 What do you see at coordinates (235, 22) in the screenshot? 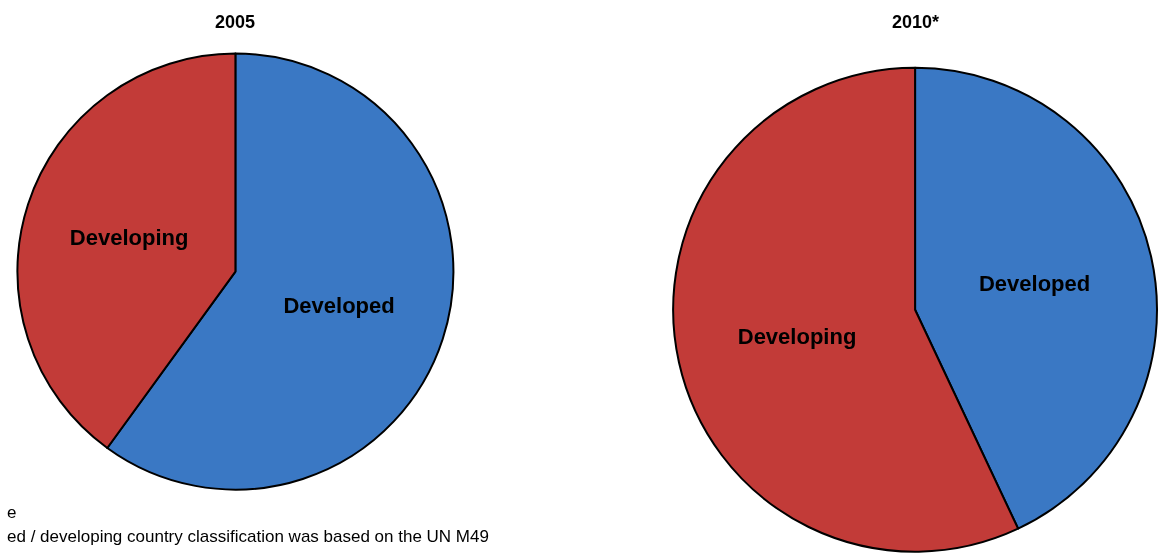
I see `chart-title: 2005` at bounding box center [235, 22].